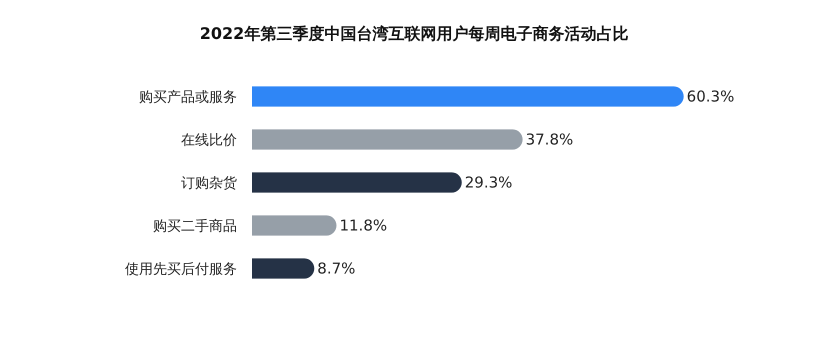 Image resolution: width=828 pixels, height=352 pixels. I want to click on data-label: 11.8%, so click(363, 225).